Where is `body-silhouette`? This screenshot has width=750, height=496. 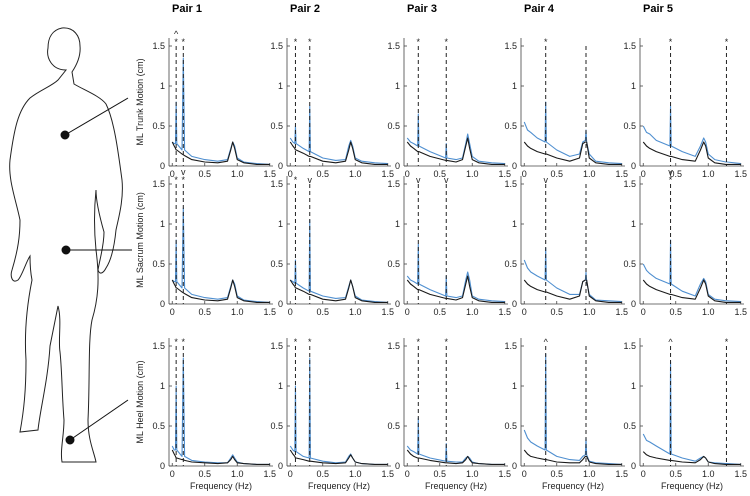 body-silhouette is located at coordinates (66, 245).